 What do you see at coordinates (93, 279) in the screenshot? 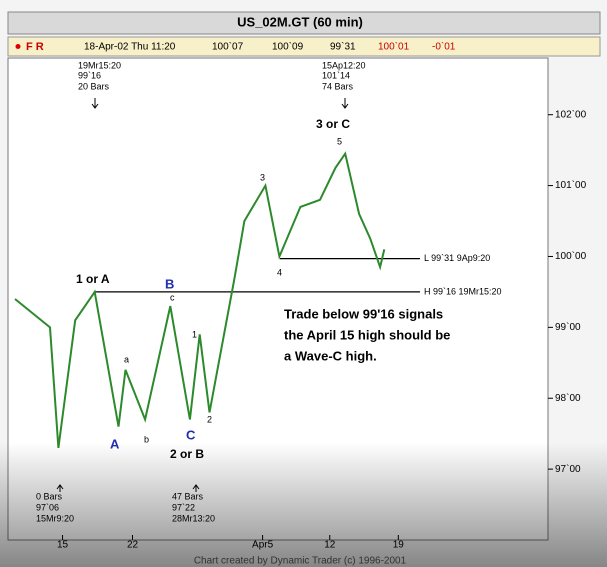
I see `annotation: 1 or A` at bounding box center [93, 279].